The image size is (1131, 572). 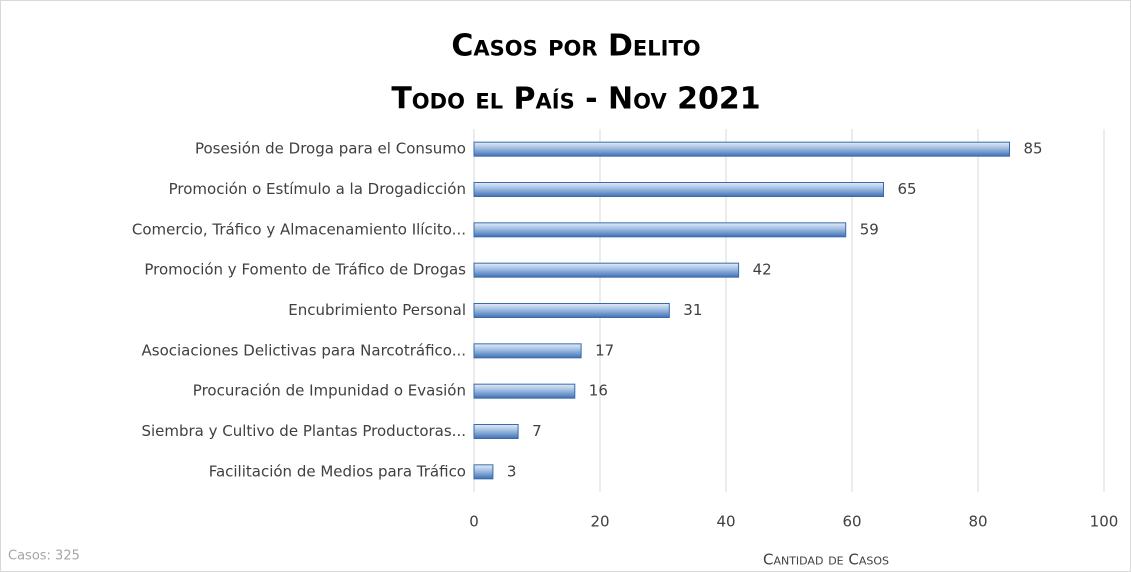 What do you see at coordinates (474, 522) in the screenshot?
I see `x-tick-label: 0` at bounding box center [474, 522].